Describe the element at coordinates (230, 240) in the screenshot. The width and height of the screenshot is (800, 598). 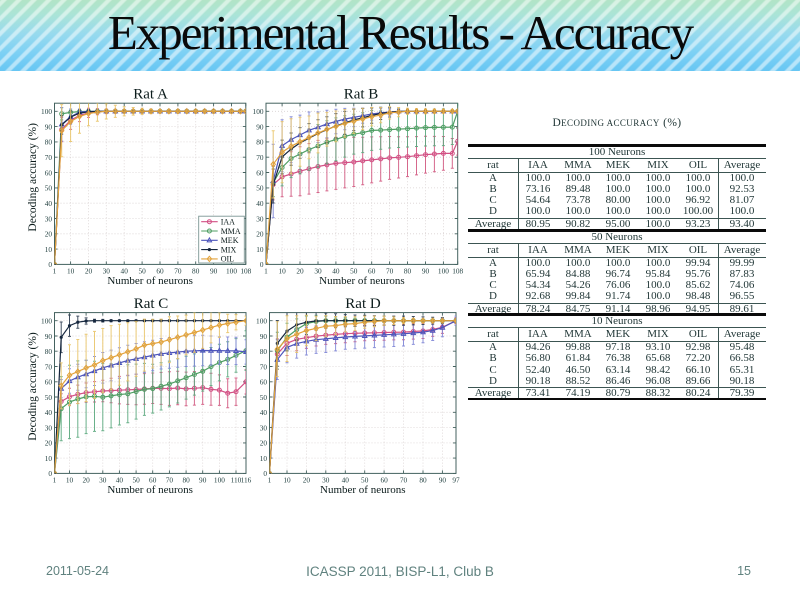
I see `svg-text: MEK` at that location.